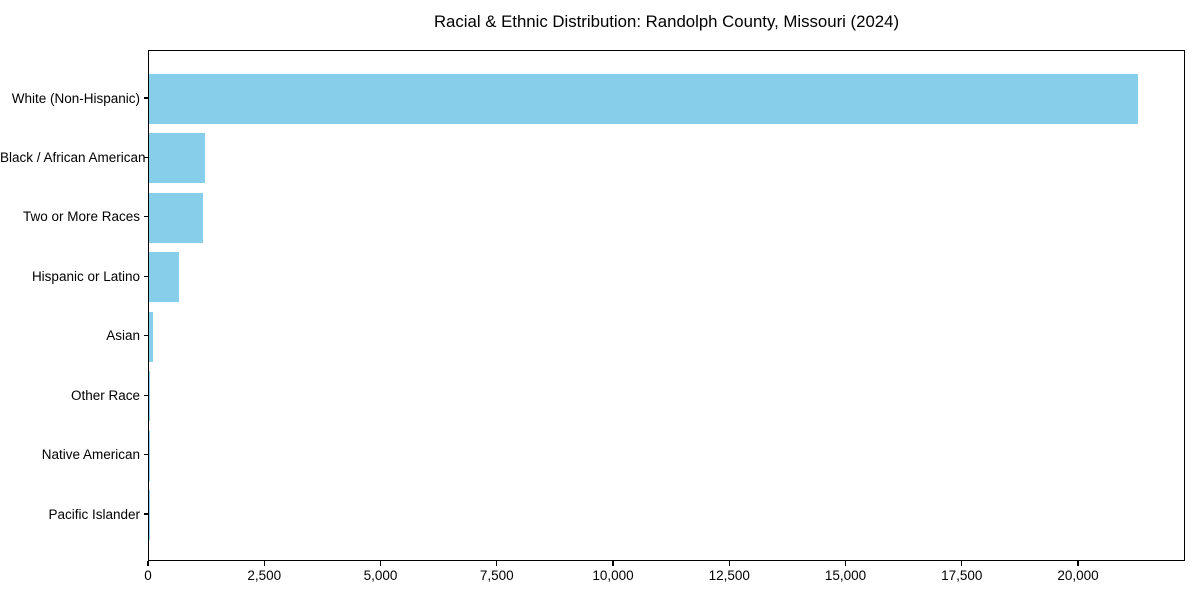 Image resolution: width=1200 pixels, height=600 pixels. I want to click on x-tick-label: 12,500, so click(729, 575).